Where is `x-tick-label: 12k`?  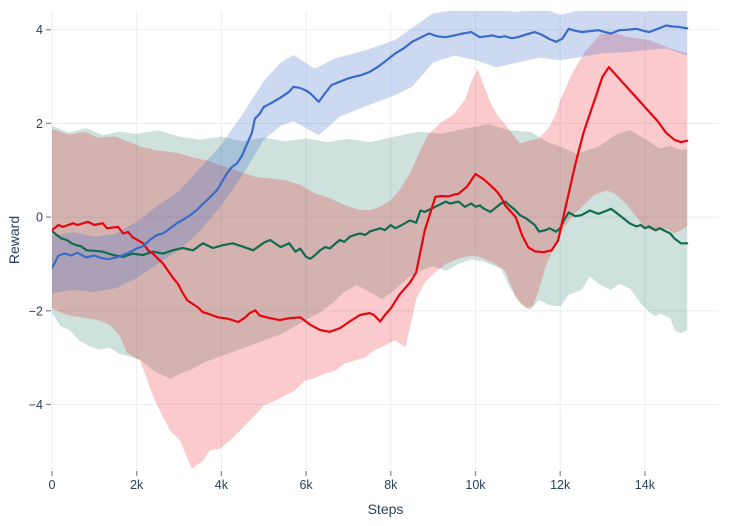 x-tick-label: 12k is located at coordinates (560, 485).